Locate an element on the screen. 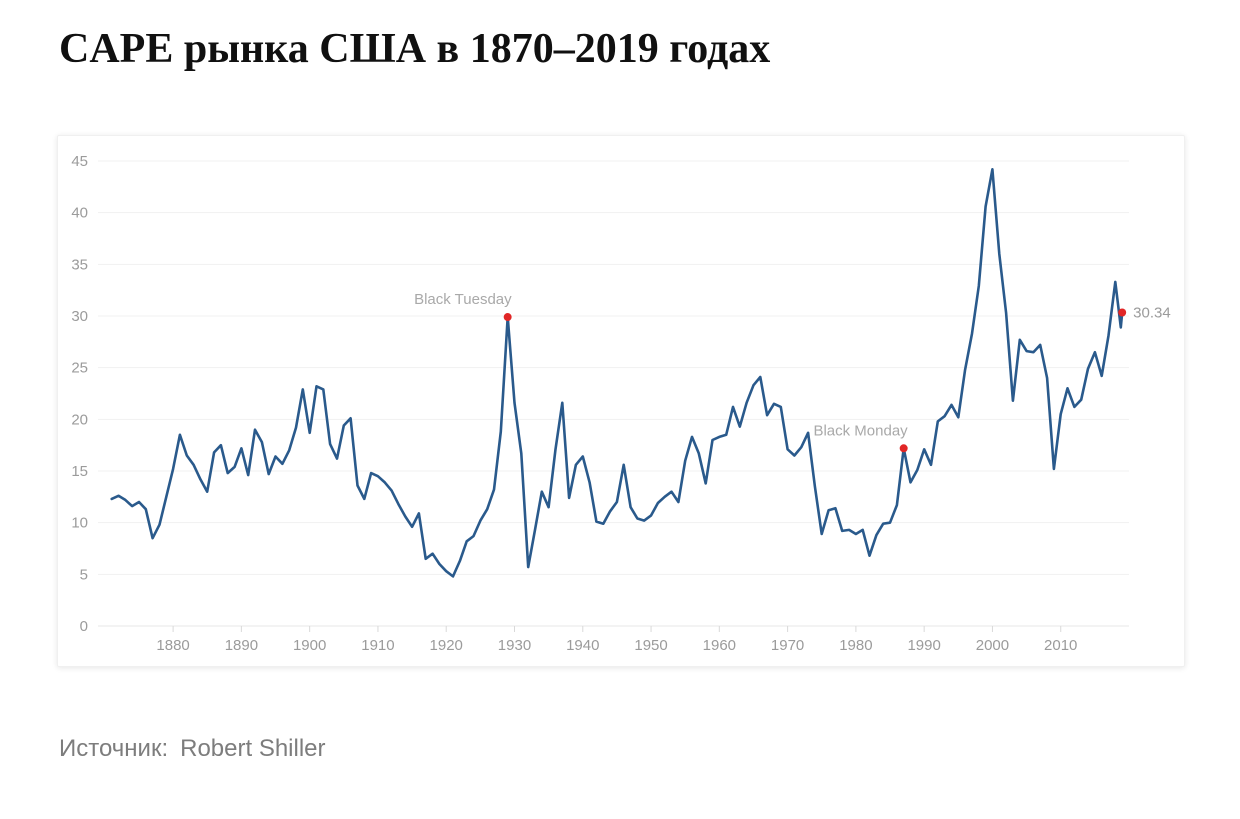 This screenshot has height=819, width=1240. x-tick-label: 1960 is located at coordinates (719, 645).